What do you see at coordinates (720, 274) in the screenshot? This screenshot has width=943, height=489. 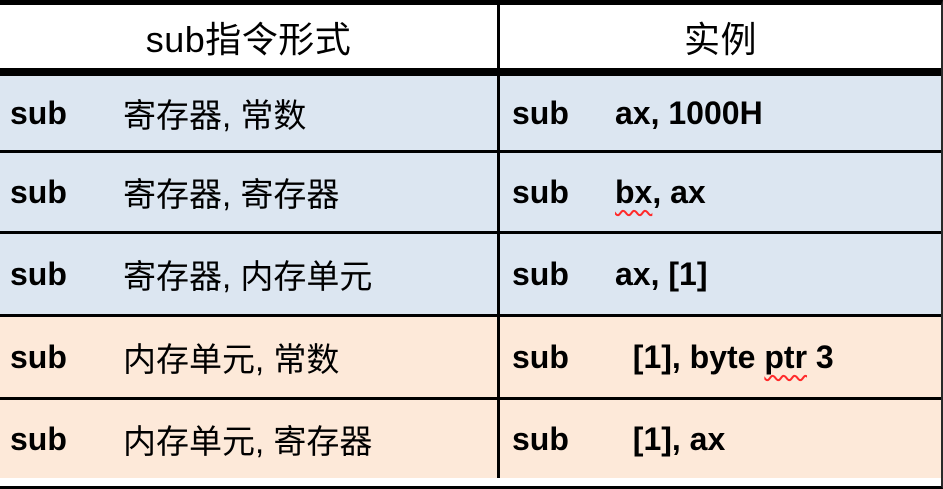 I see `example-cell: sub ax, [1]` at bounding box center [720, 274].